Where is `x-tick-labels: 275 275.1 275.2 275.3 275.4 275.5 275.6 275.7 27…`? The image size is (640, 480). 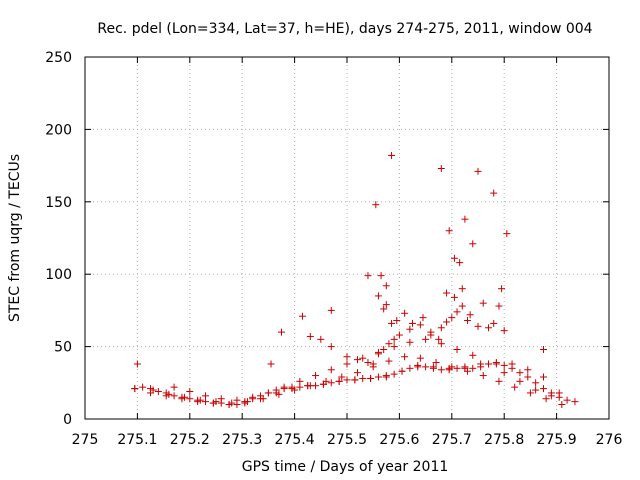 x-tick-labels: 275 275.1 275.2 275.3 275.4 275.5 275.6 275.7 27… is located at coordinates (347, 440).